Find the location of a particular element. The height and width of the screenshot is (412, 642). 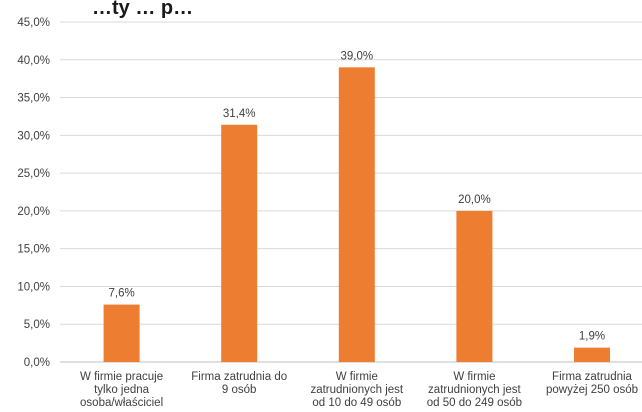

data-label: 1,9% is located at coordinates (592, 337).